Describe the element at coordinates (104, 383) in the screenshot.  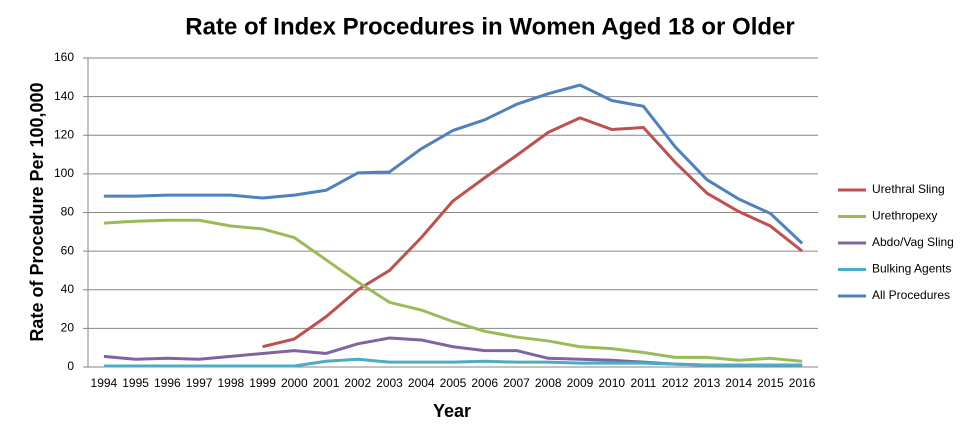
I see `x-tick-label: 1994` at that location.